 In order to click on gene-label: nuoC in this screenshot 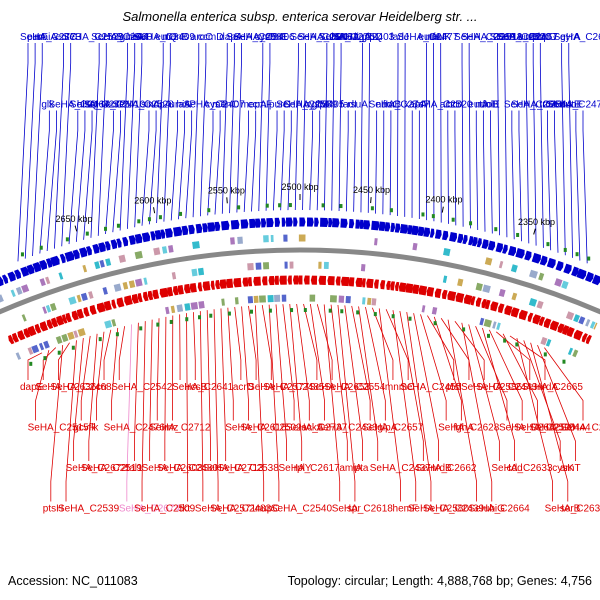, I will do `click(388, 105)`.